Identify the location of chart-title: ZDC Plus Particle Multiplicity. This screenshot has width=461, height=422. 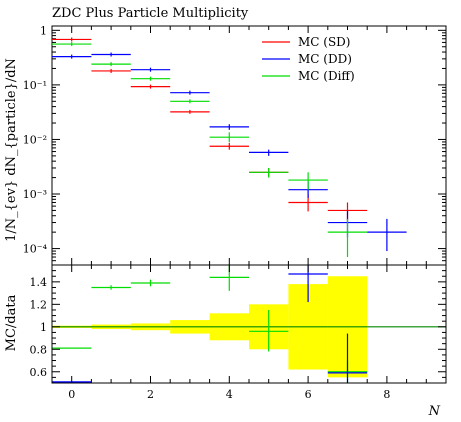
(150, 13).